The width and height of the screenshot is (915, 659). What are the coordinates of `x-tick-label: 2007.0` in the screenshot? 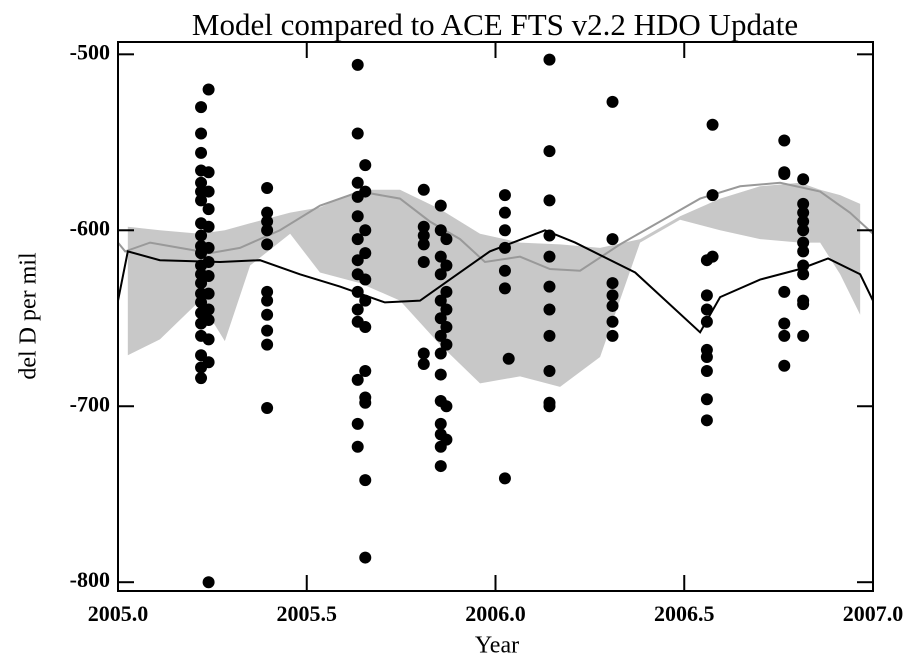 It's located at (873, 613).